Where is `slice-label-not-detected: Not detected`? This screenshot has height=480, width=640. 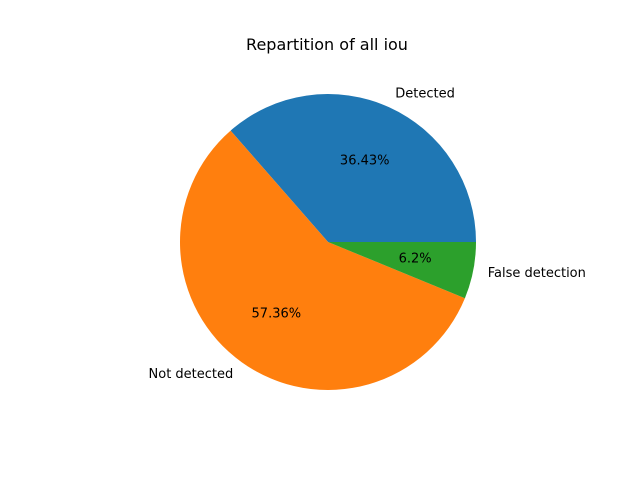 slice-label-not-detected: Not detected is located at coordinates (191, 374).